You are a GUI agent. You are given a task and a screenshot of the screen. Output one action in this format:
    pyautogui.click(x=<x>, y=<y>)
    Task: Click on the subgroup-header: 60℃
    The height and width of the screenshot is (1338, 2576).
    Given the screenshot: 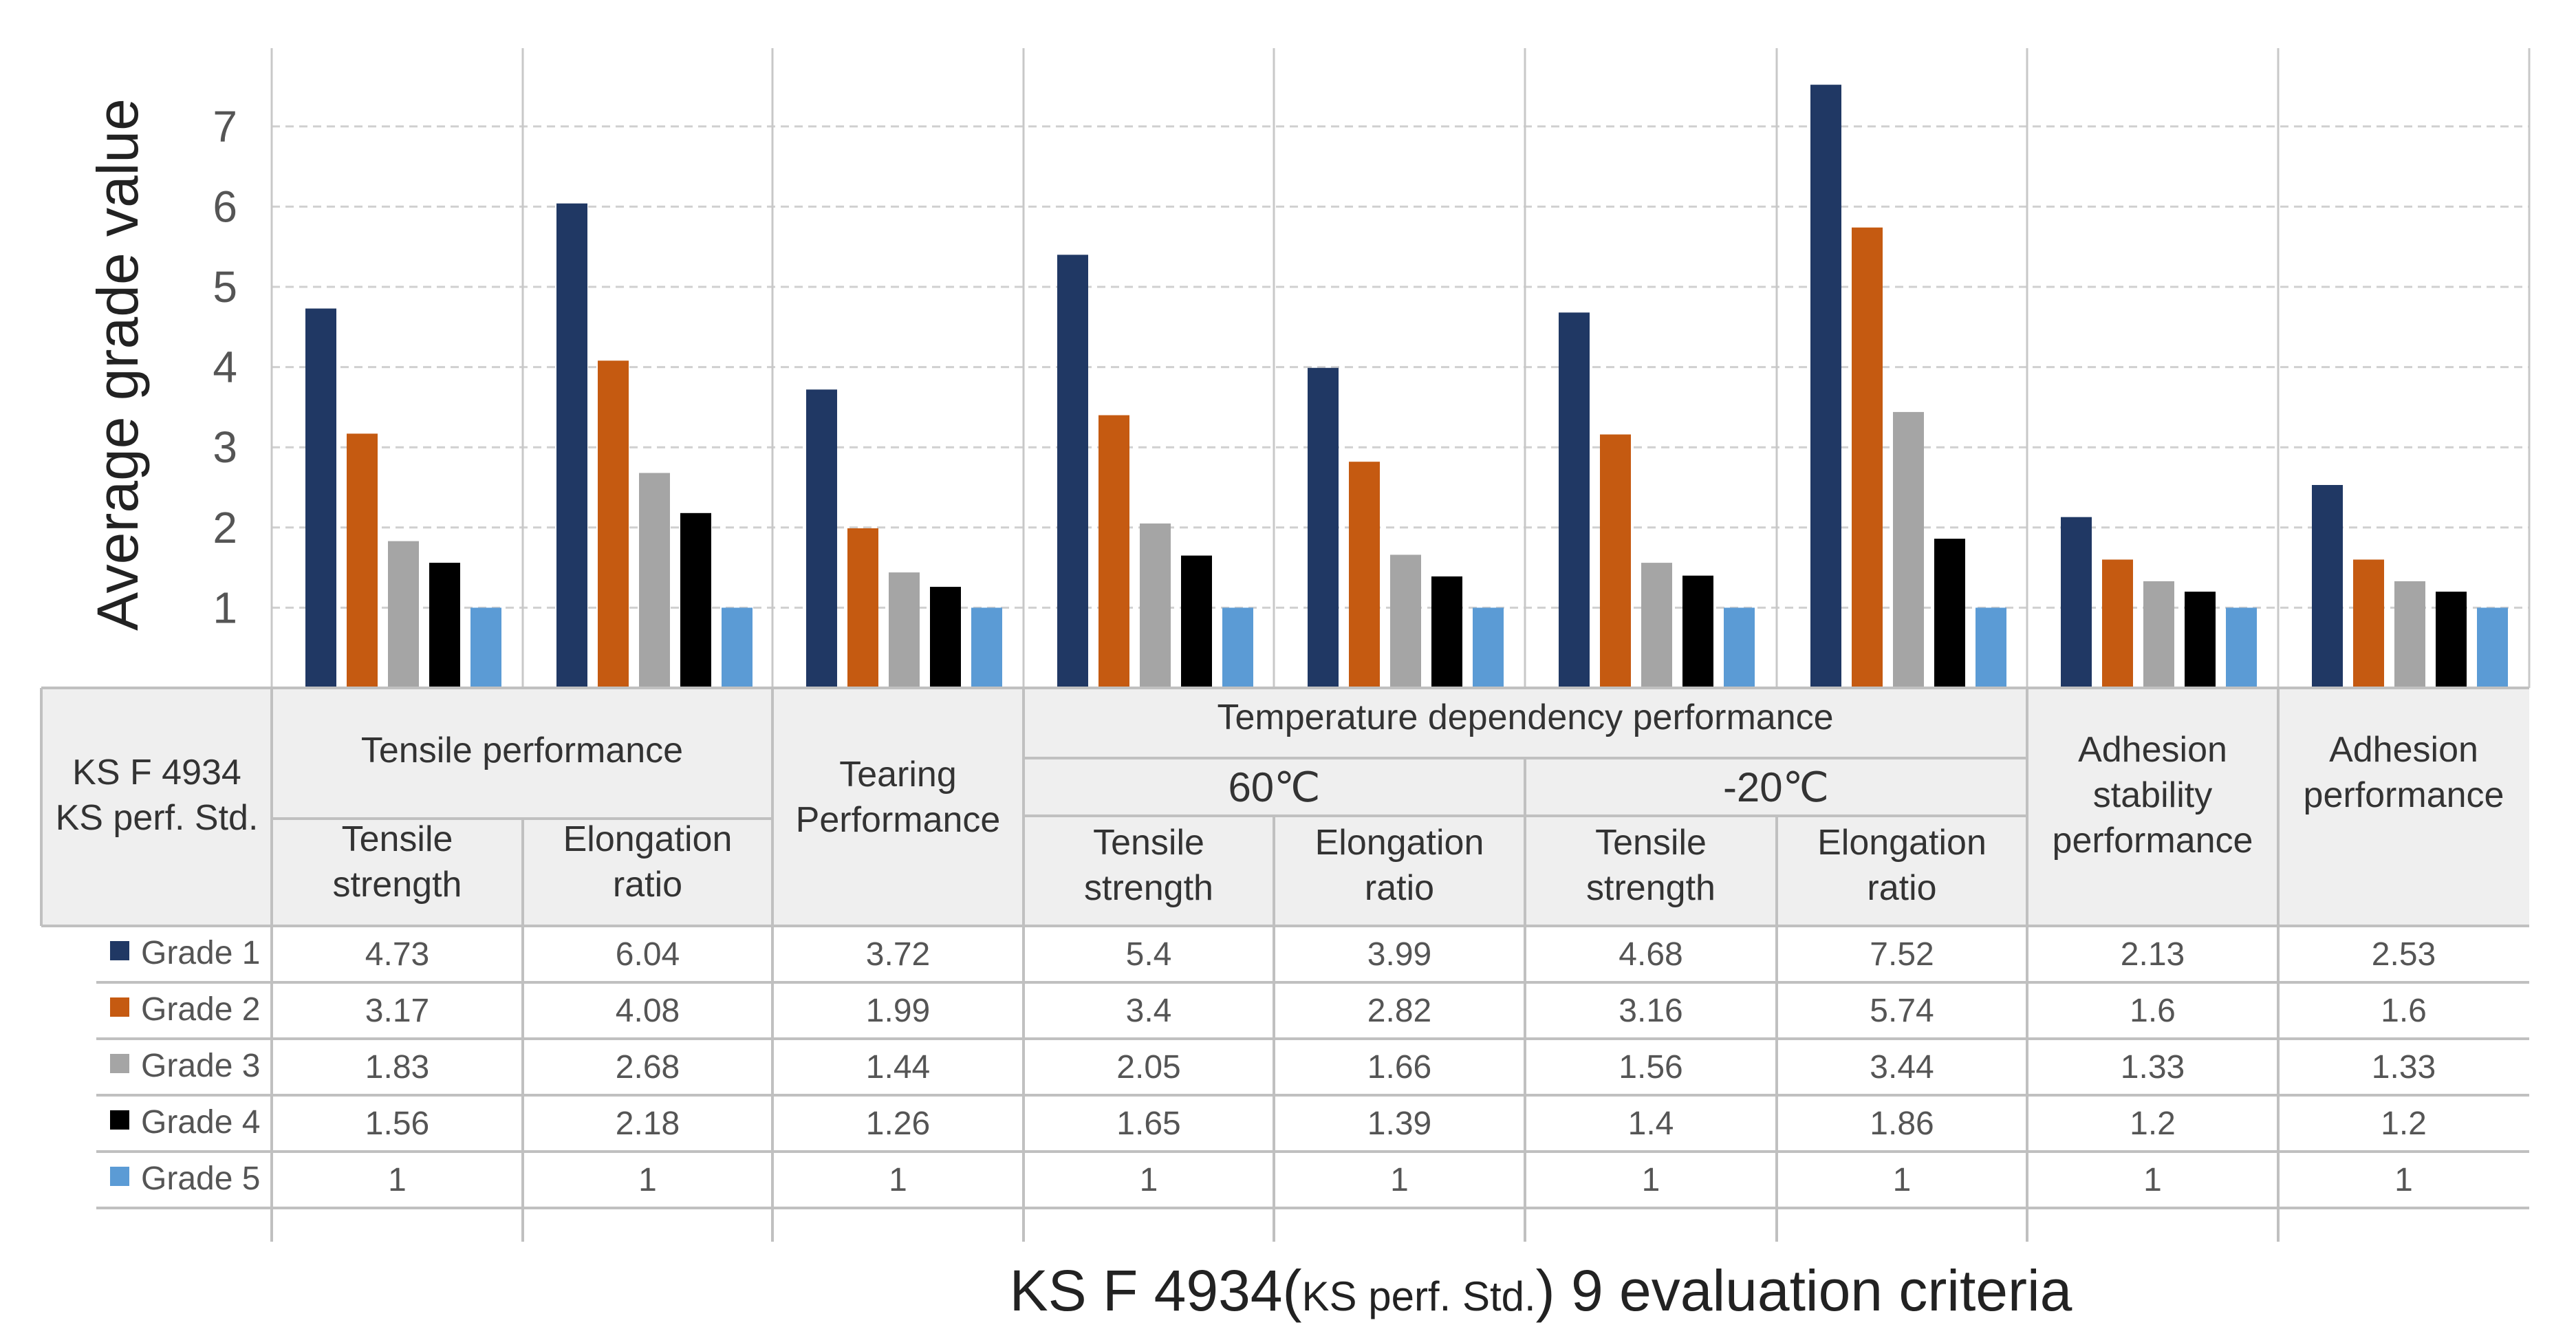 What is the action you would take?
    pyautogui.click(x=1274, y=787)
    